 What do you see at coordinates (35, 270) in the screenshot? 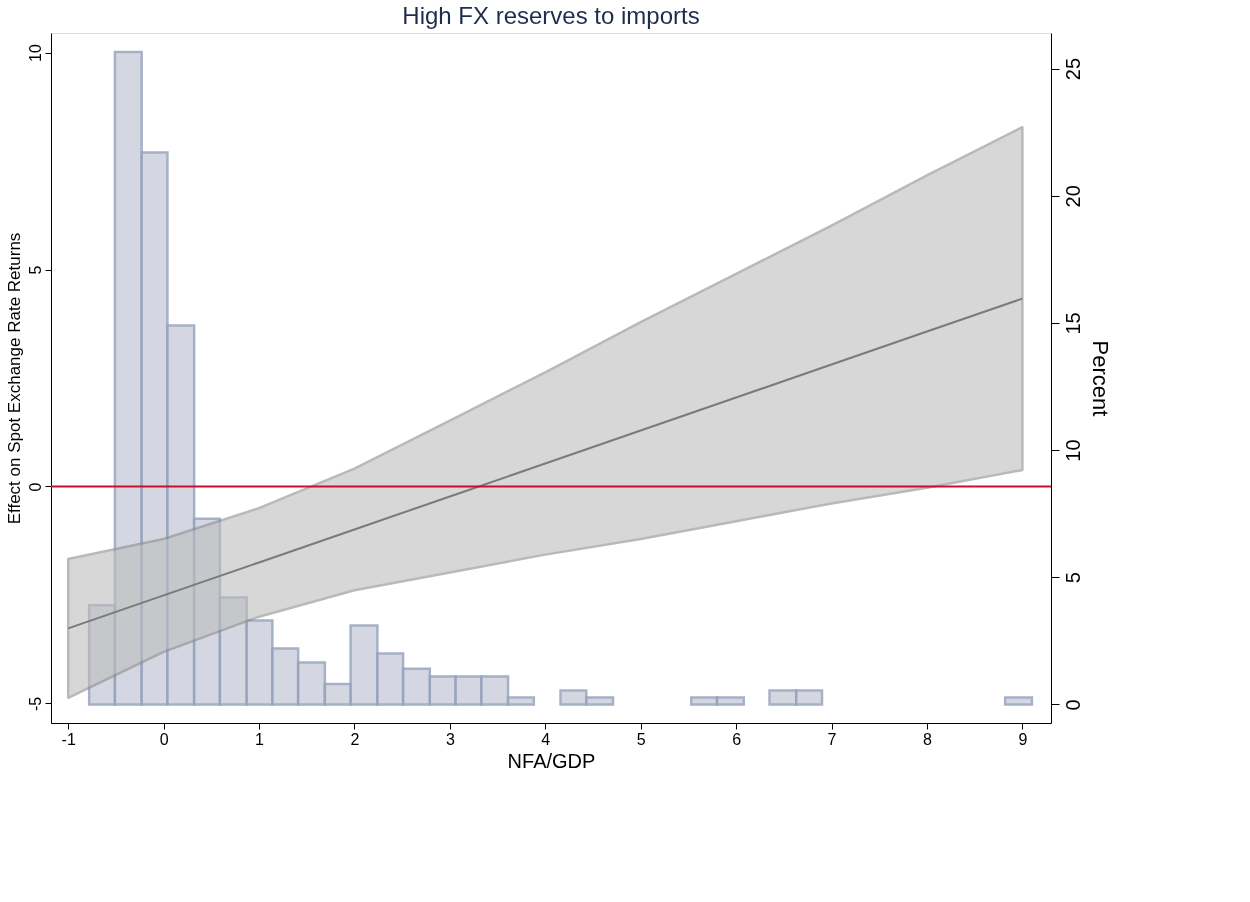
I see `y-tick-label: 5` at bounding box center [35, 270].